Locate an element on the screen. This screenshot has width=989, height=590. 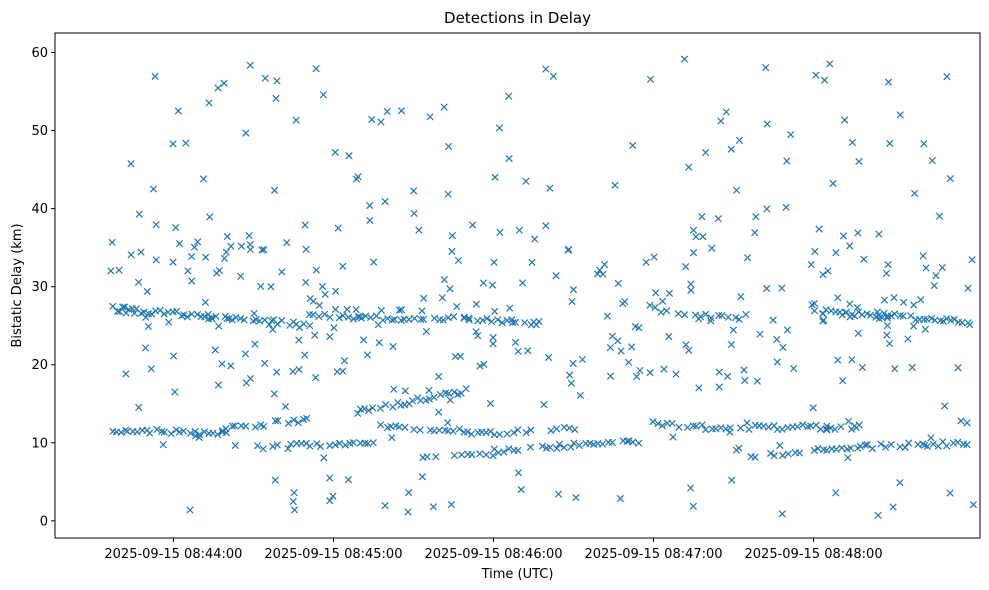
y-tick-label: 0 is located at coordinates (44, 521).